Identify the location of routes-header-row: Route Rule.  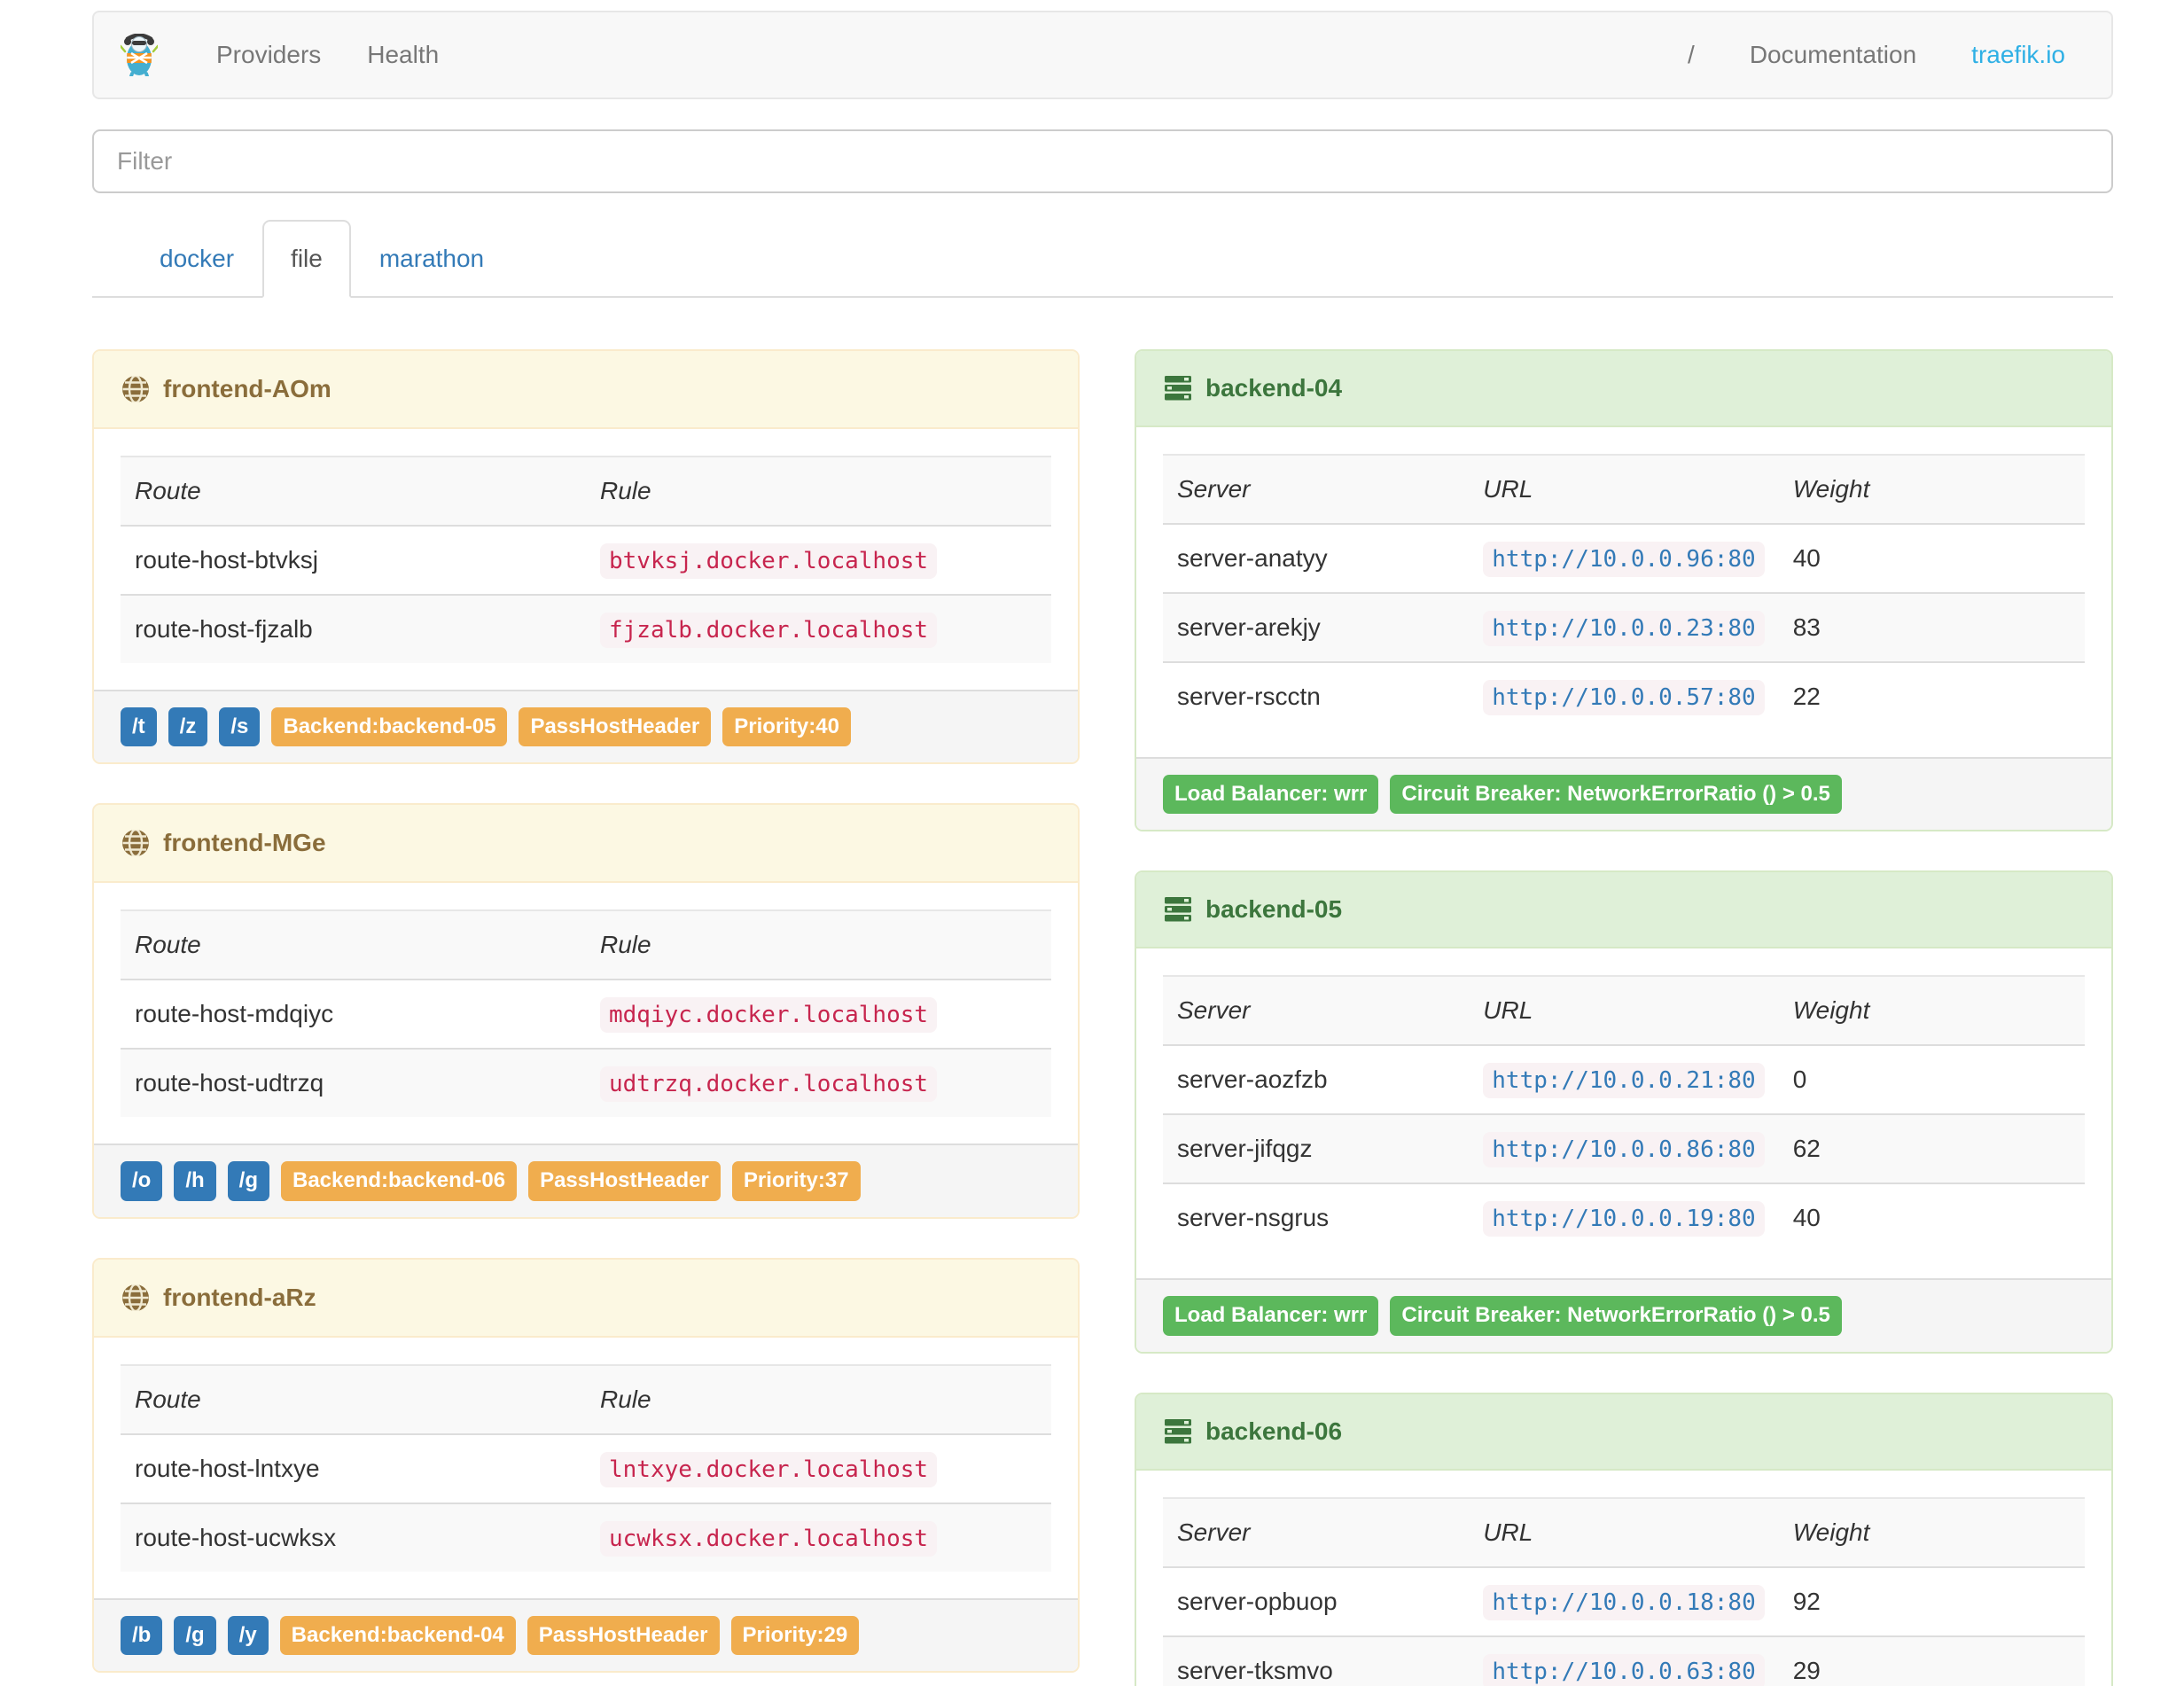
(586, 945).